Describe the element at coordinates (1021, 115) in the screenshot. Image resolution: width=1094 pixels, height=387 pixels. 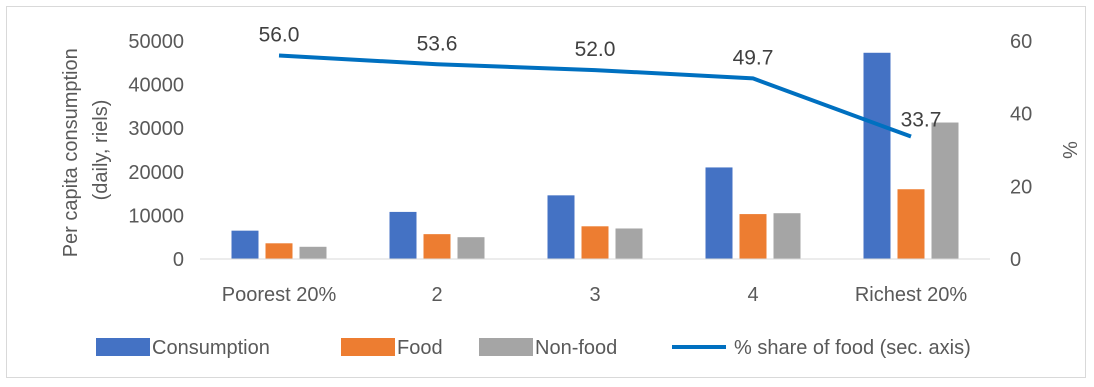
I see `y2-tick-label: 40` at that location.